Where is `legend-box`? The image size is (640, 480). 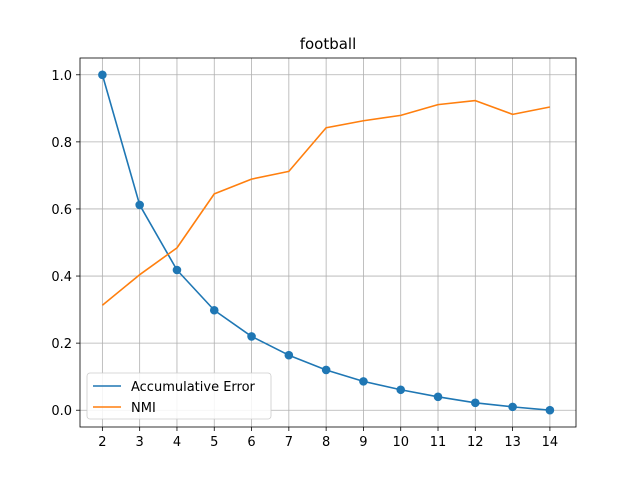 legend-box is located at coordinates (179, 396).